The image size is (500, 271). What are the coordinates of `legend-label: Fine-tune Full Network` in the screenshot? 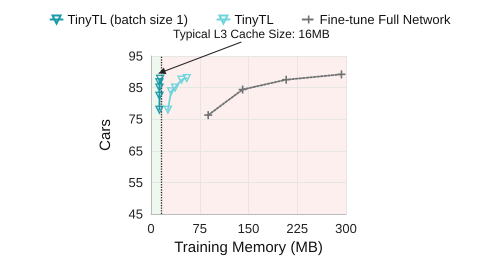 It's located at (385, 19).